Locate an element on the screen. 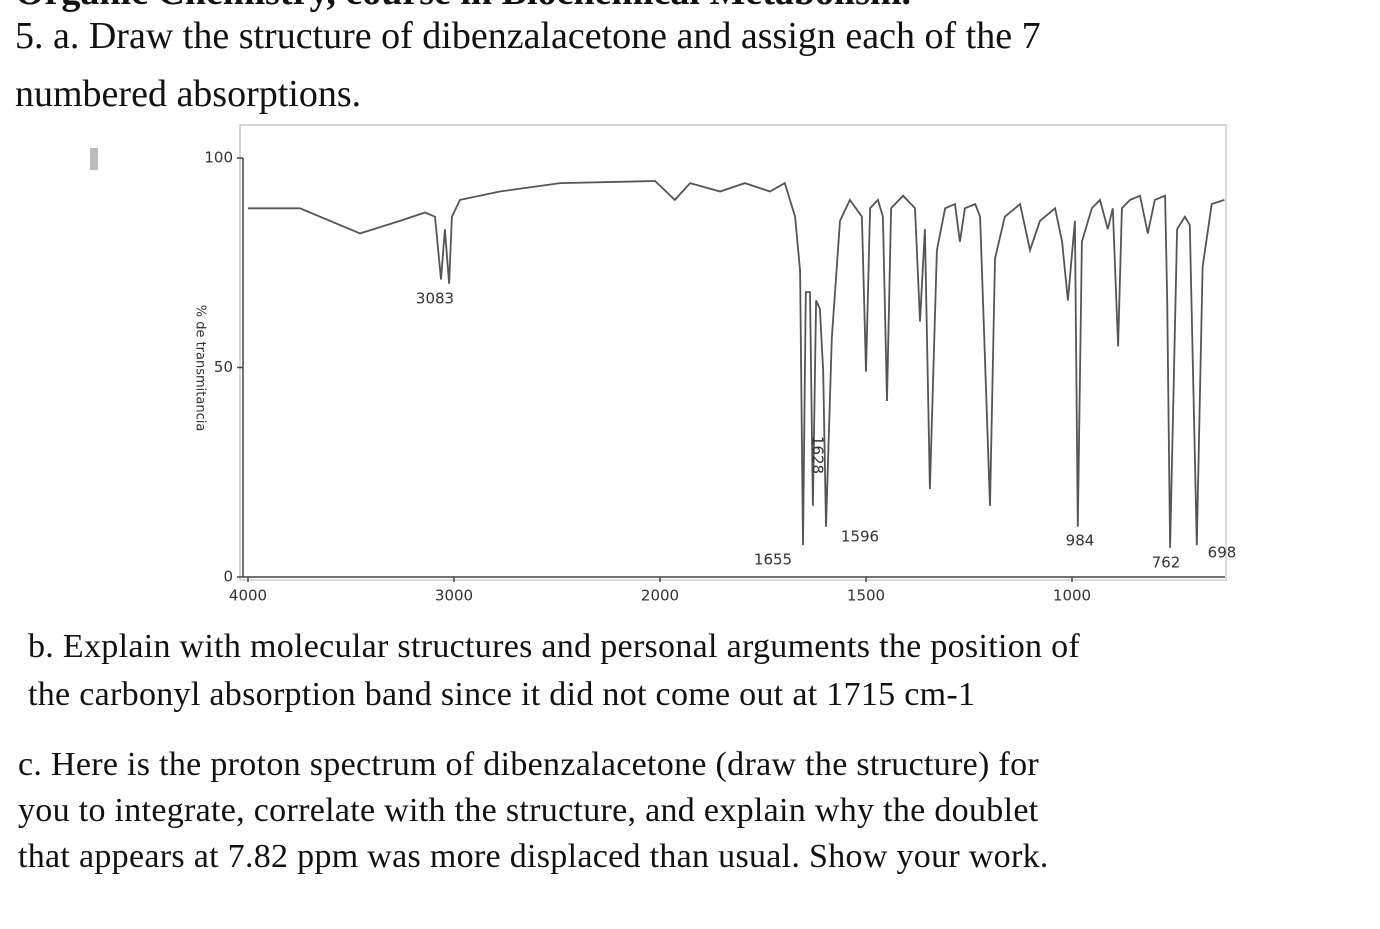 The width and height of the screenshot is (1380, 929). peak-label: 698 is located at coordinates (1222, 553).